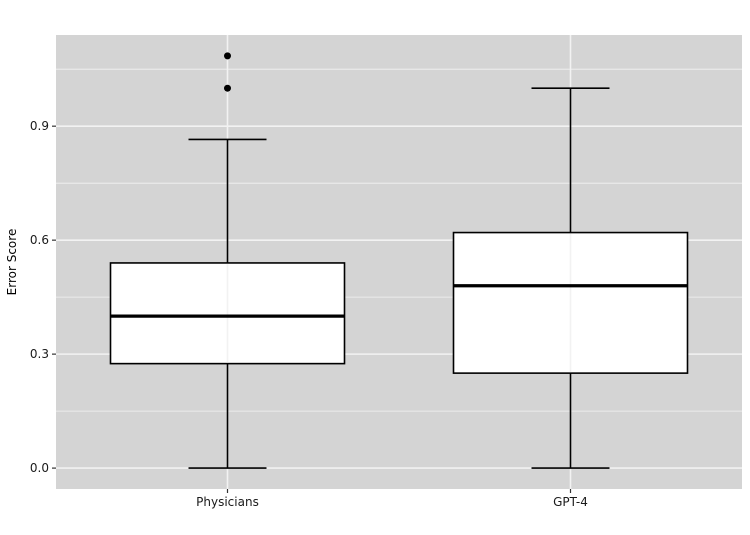 The image size is (750, 535). I want to click on y-axis-title: Error Score, so click(12, 262).